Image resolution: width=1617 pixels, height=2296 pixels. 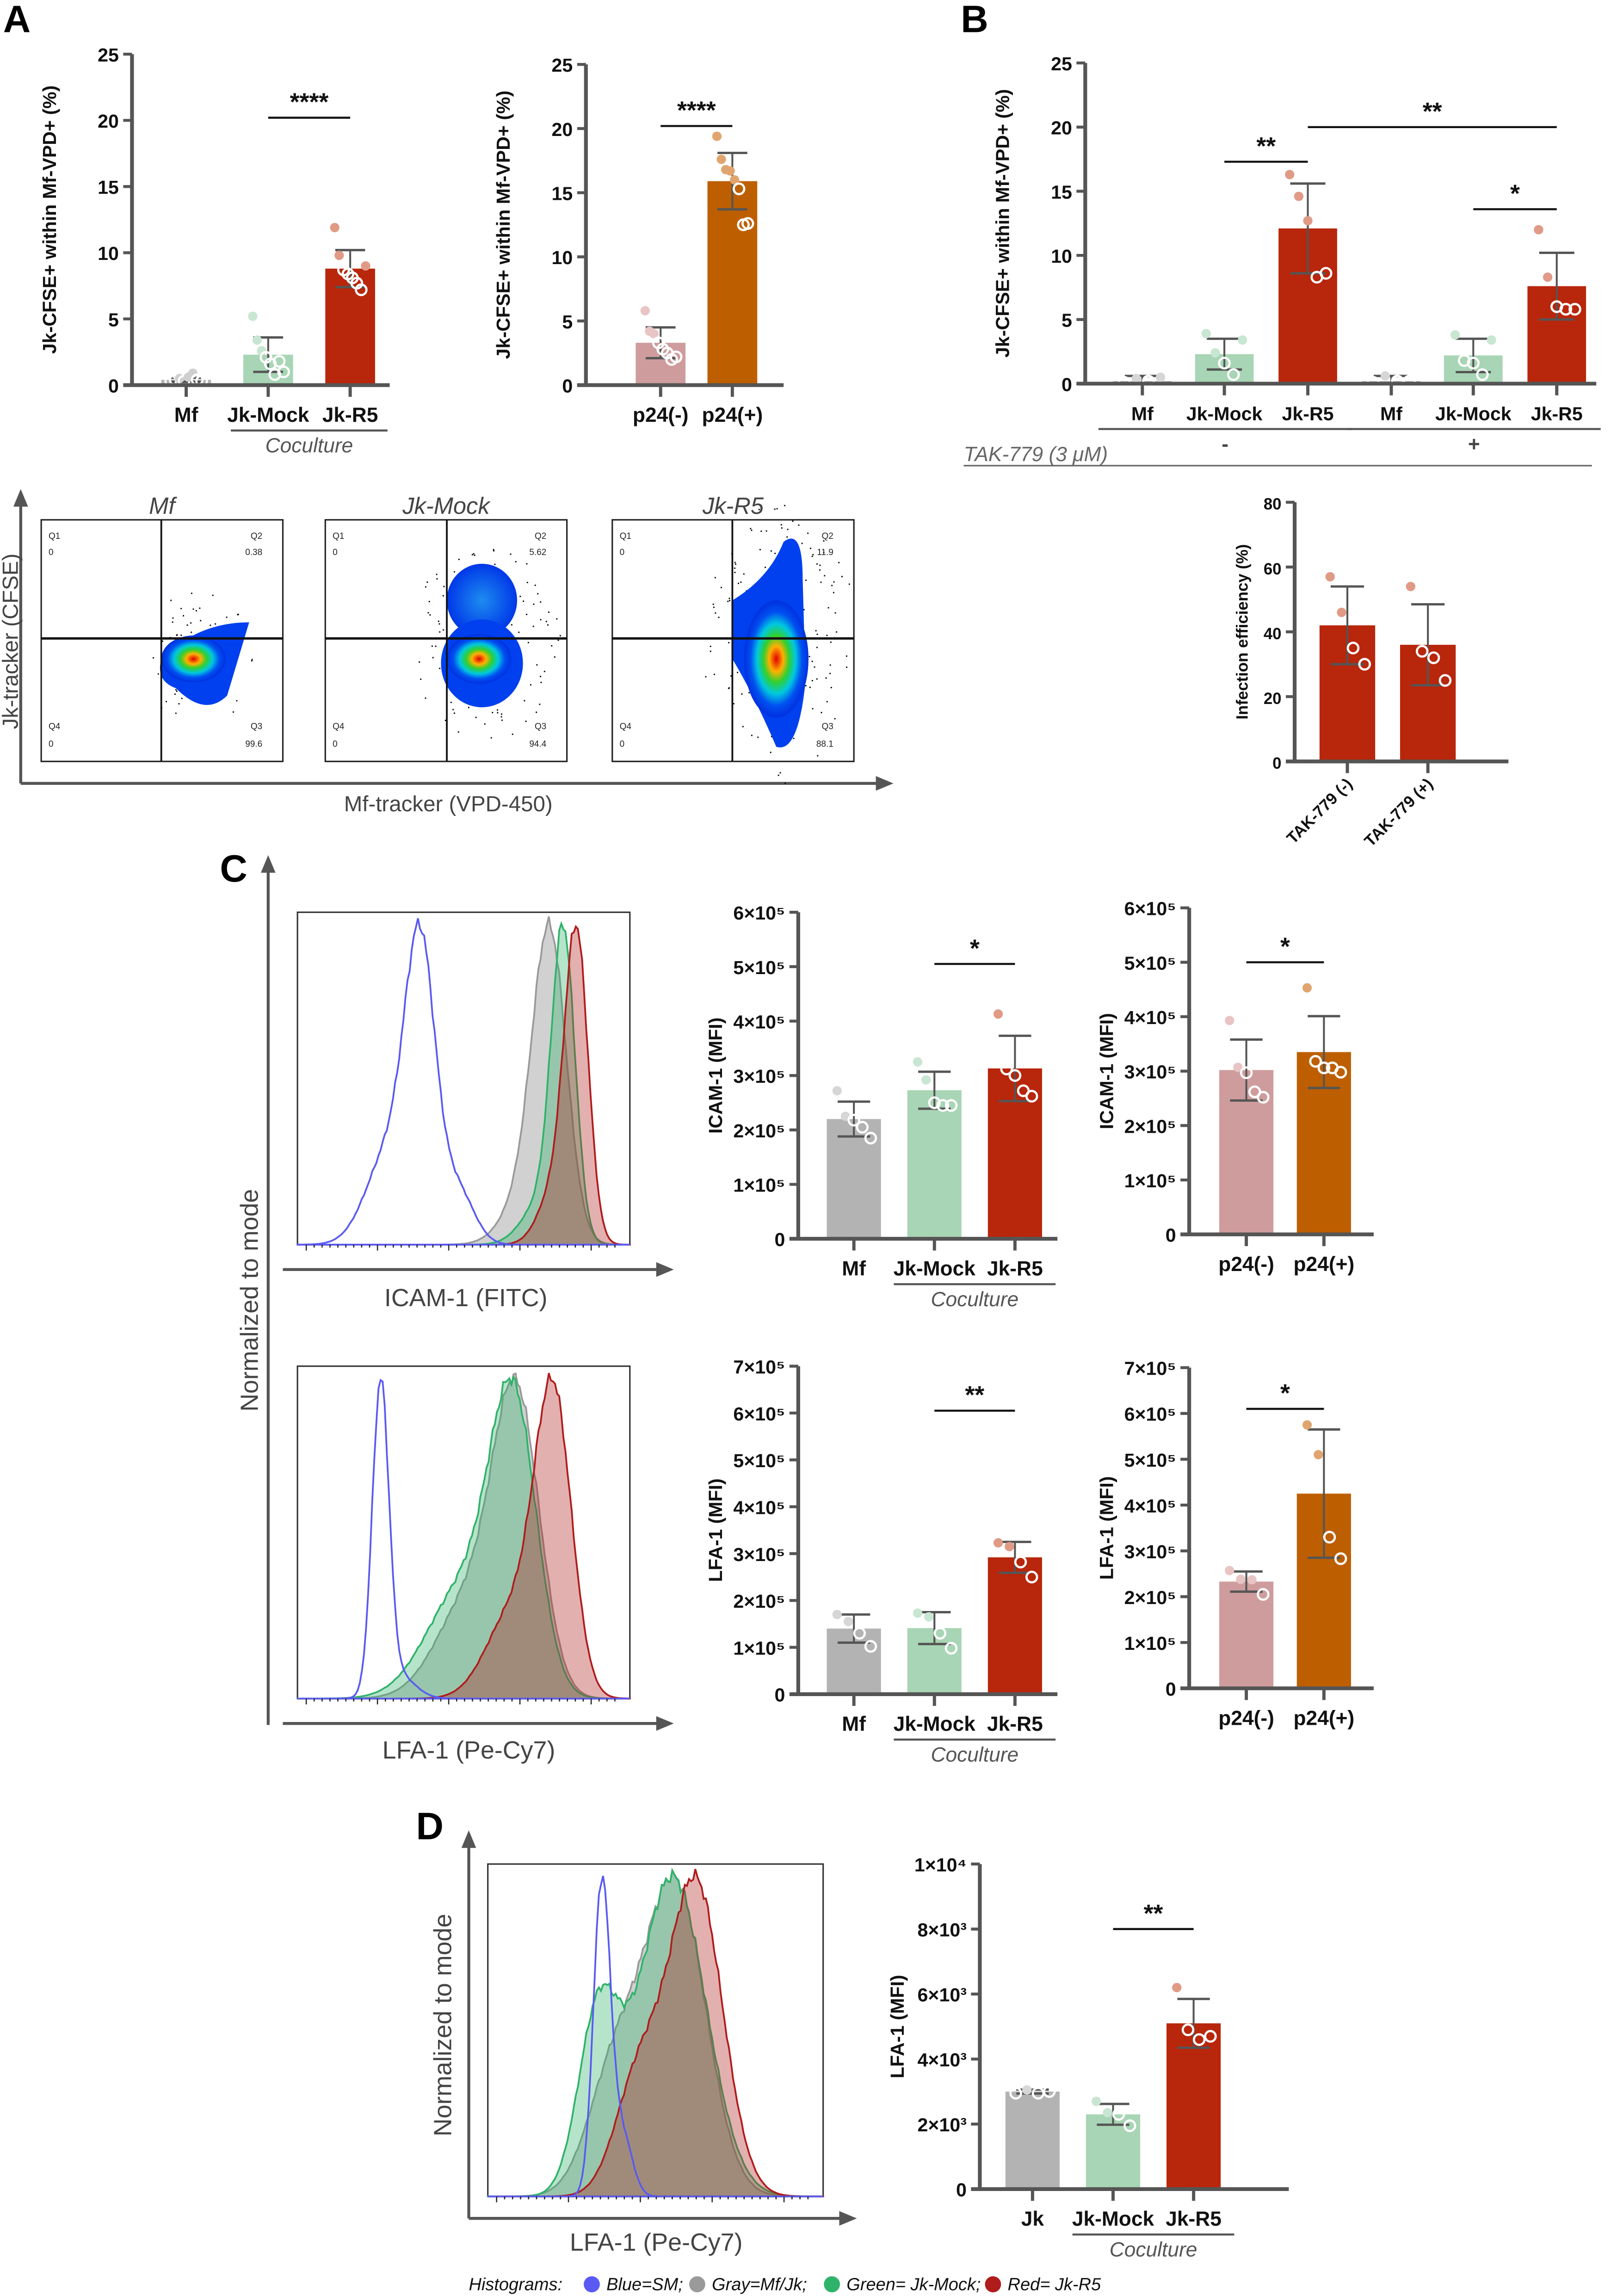 What do you see at coordinates (1285, 947) in the screenshot?
I see `significance-label: *` at bounding box center [1285, 947].